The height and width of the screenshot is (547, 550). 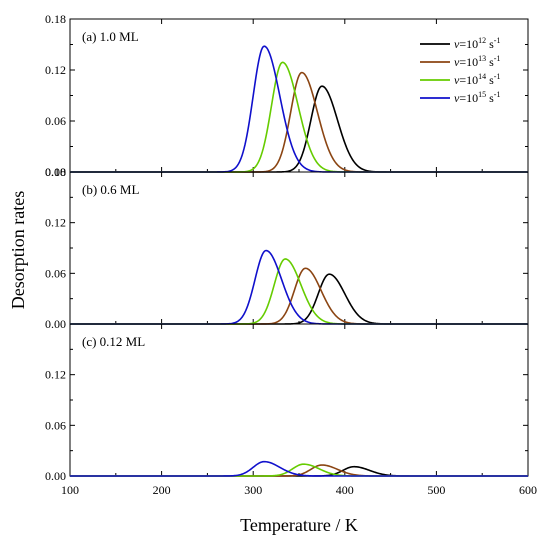 I want to click on legend-label: v=1013 s-1, so click(x=477, y=61).